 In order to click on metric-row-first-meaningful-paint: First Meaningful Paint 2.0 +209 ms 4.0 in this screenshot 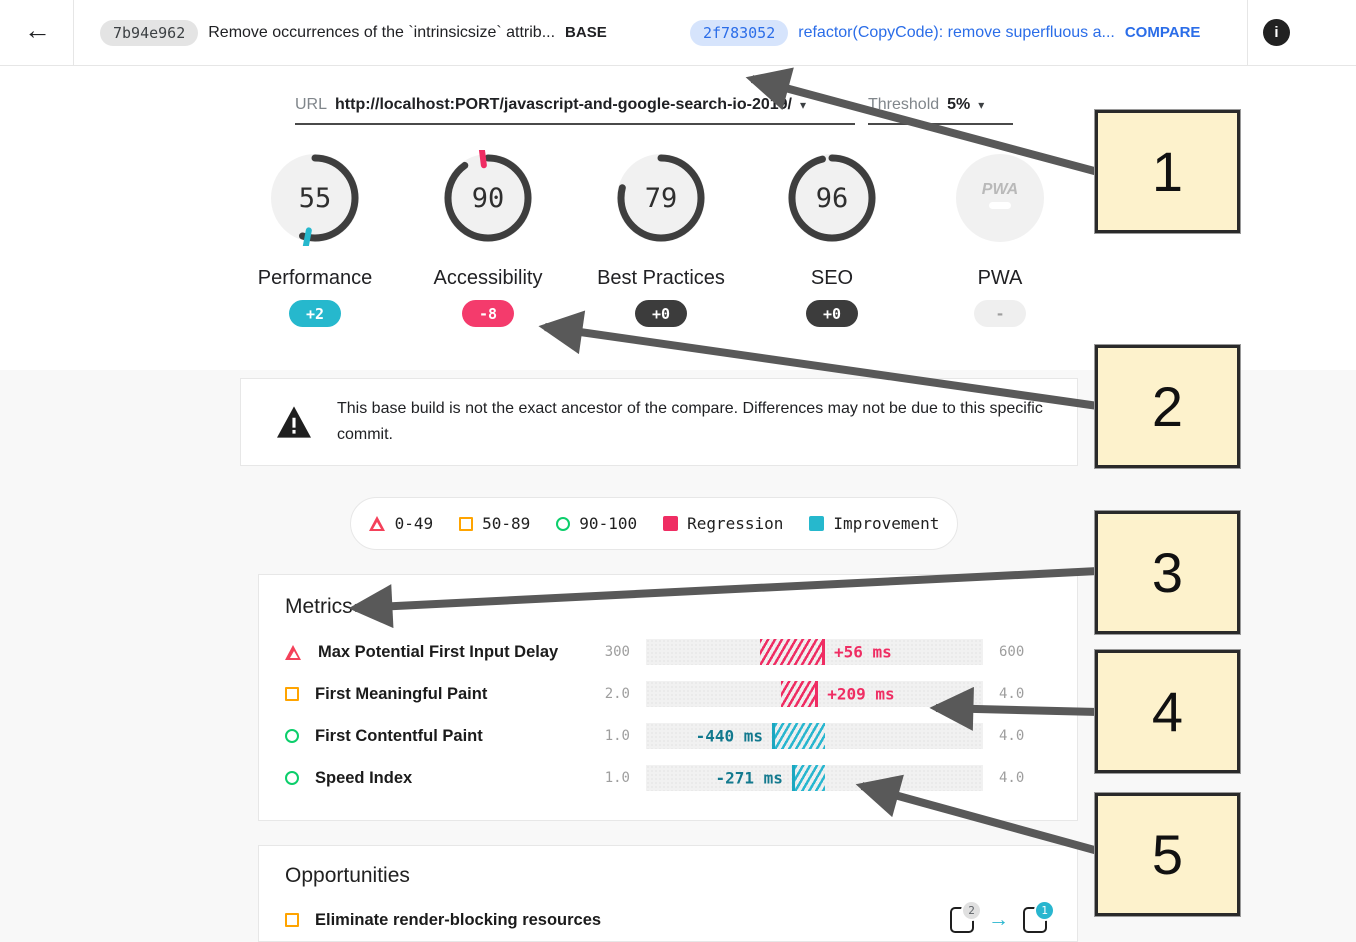, I will do `click(668, 694)`.